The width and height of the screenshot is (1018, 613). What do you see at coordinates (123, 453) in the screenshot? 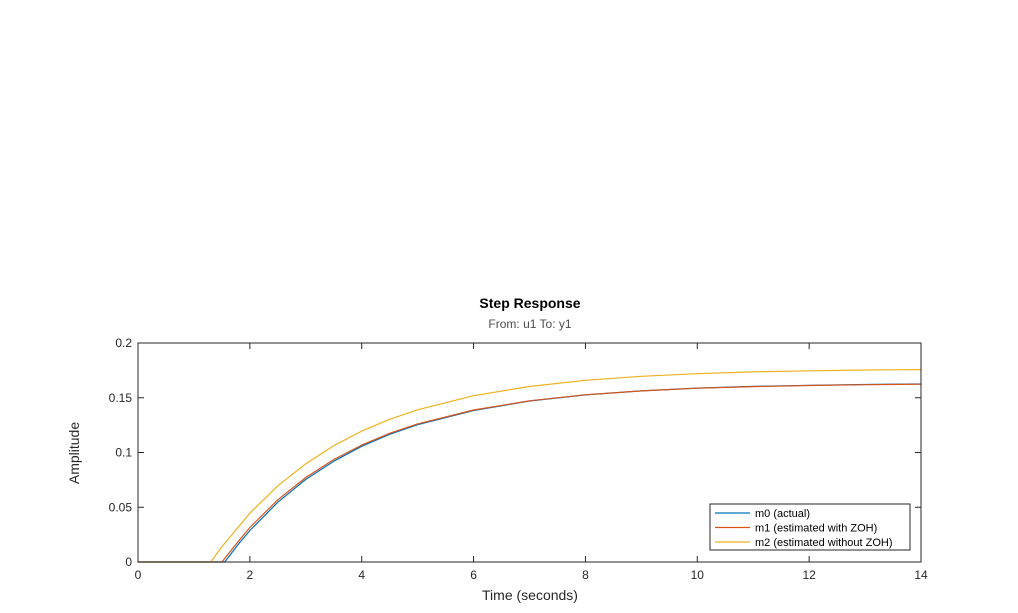
I see `y-tick-label: 0.1` at bounding box center [123, 453].